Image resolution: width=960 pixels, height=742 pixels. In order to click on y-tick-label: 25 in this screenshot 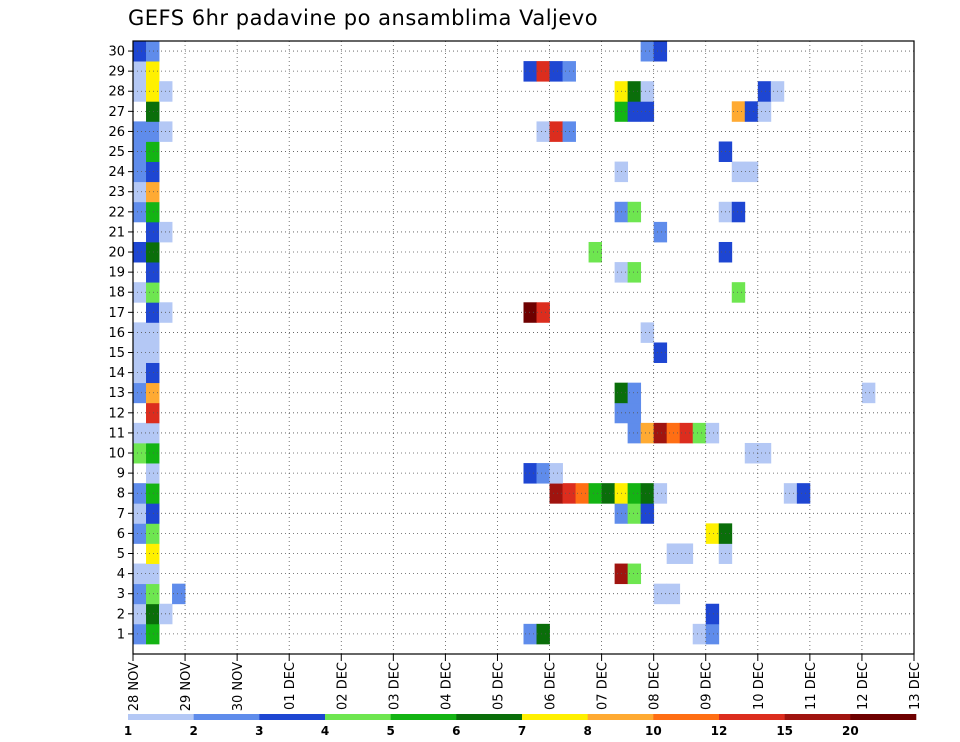, I will do `click(116, 152)`.